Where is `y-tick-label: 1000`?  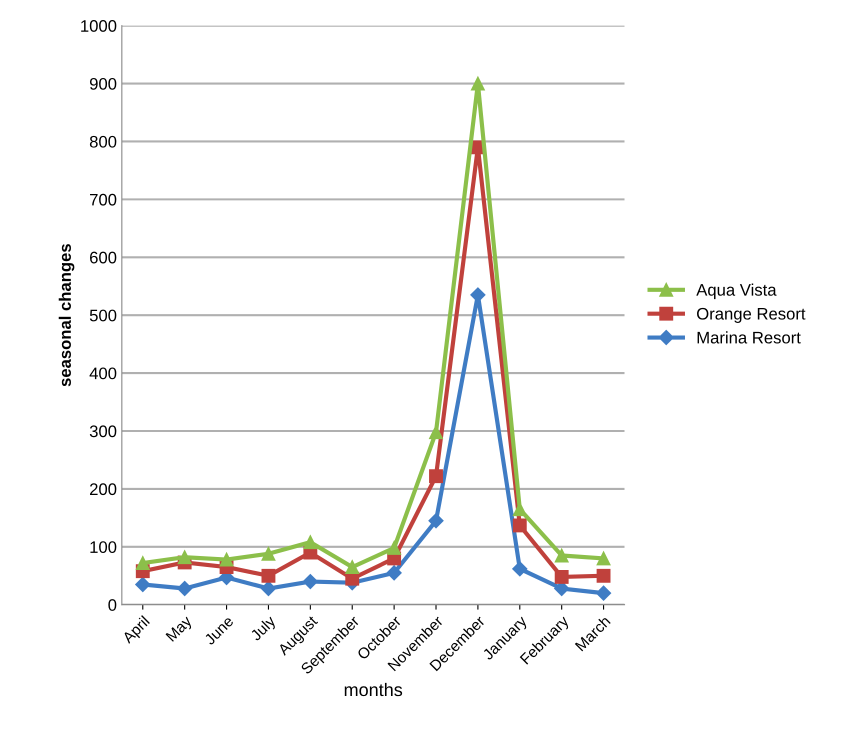 y-tick-label: 1000 is located at coordinates (98, 26).